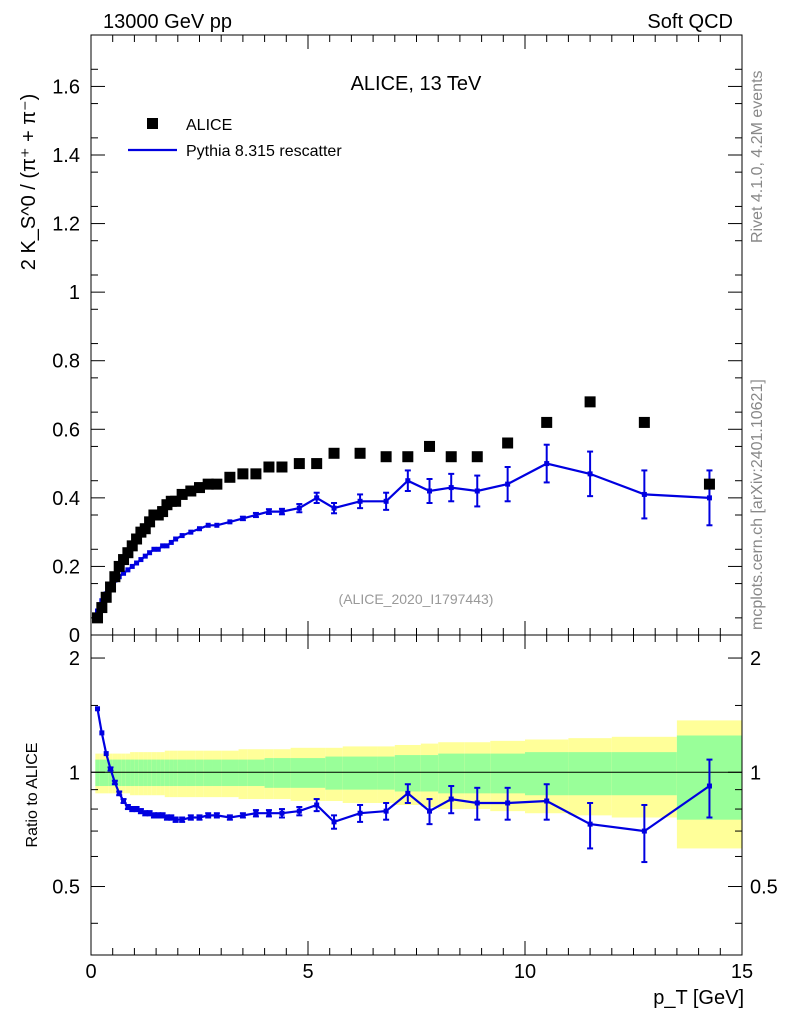 This screenshot has height=1024, width=786. What do you see at coordinates (90, 972) in the screenshot?
I see `x-tick-label: 0` at bounding box center [90, 972].